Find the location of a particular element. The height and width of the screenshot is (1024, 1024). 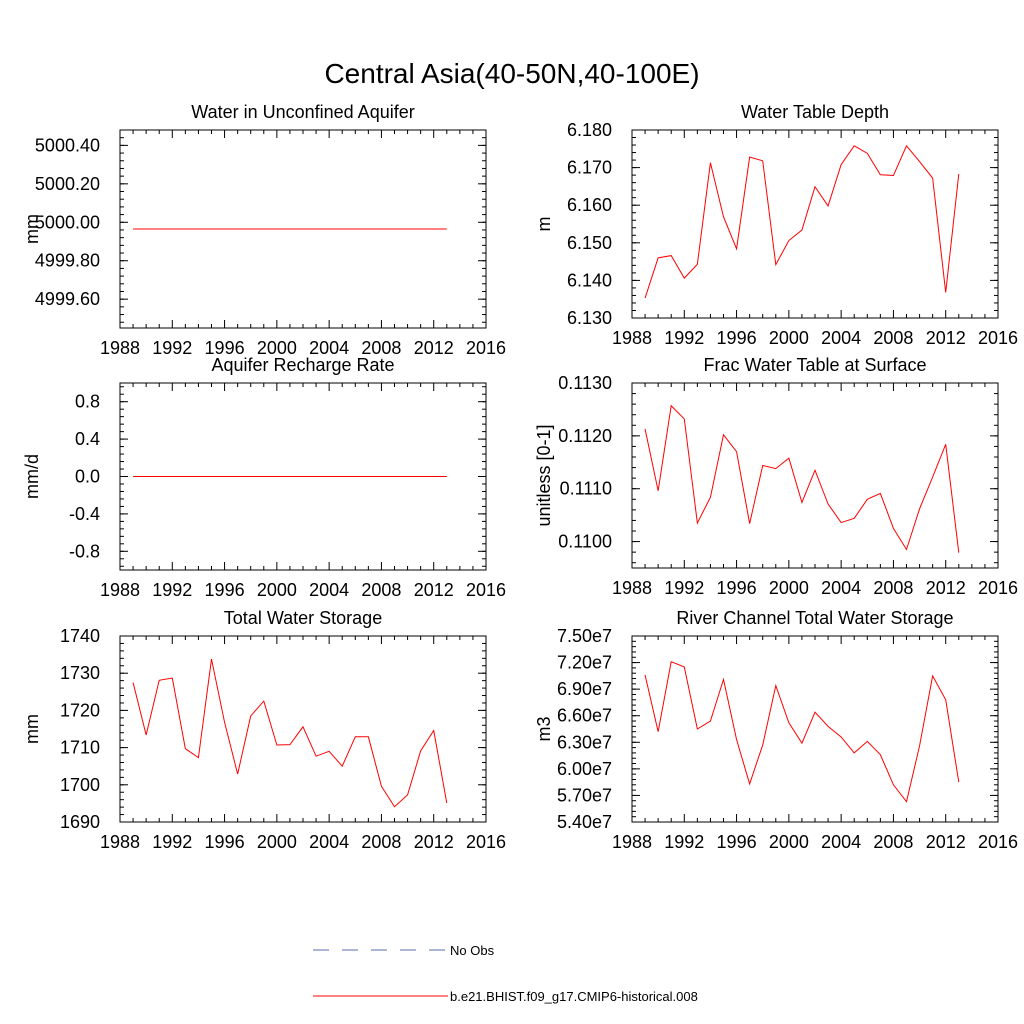

y-tick-label: 1730 is located at coordinates (80, 673).